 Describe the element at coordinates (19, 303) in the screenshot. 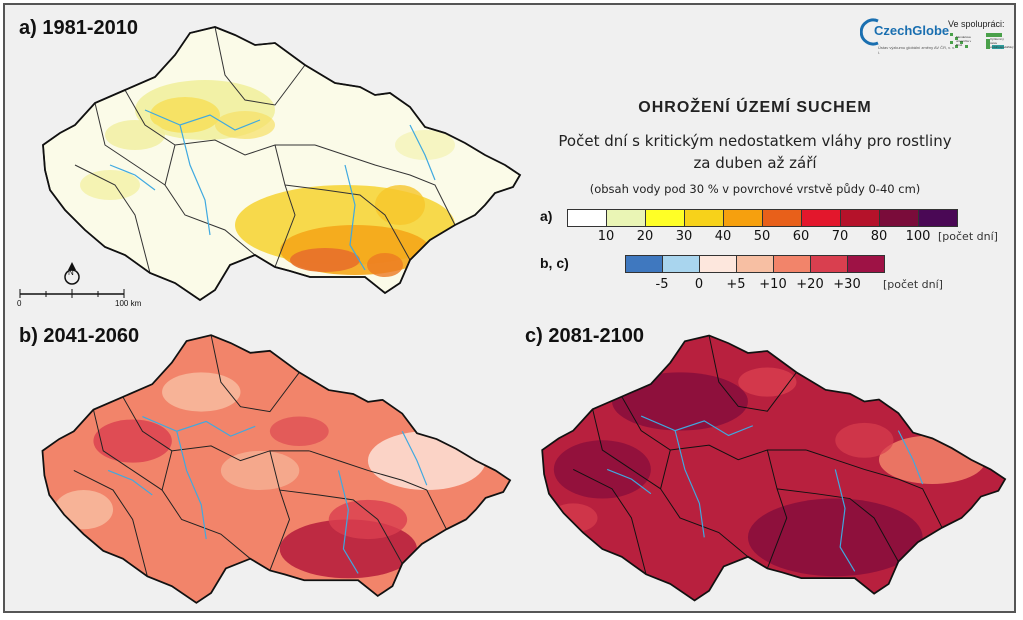

I see `scale-start-label: 0` at that location.